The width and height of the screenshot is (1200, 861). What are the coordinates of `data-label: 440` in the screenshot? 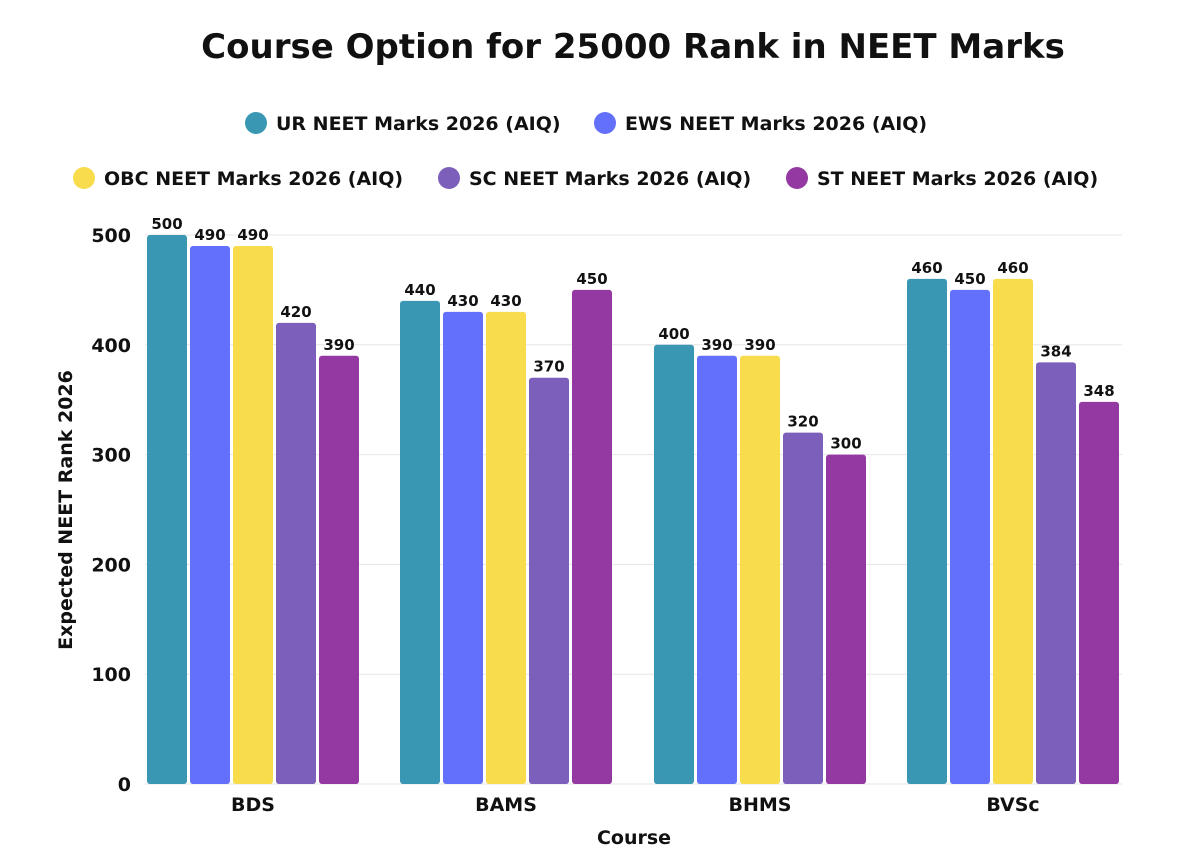 It's located at (419, 290).